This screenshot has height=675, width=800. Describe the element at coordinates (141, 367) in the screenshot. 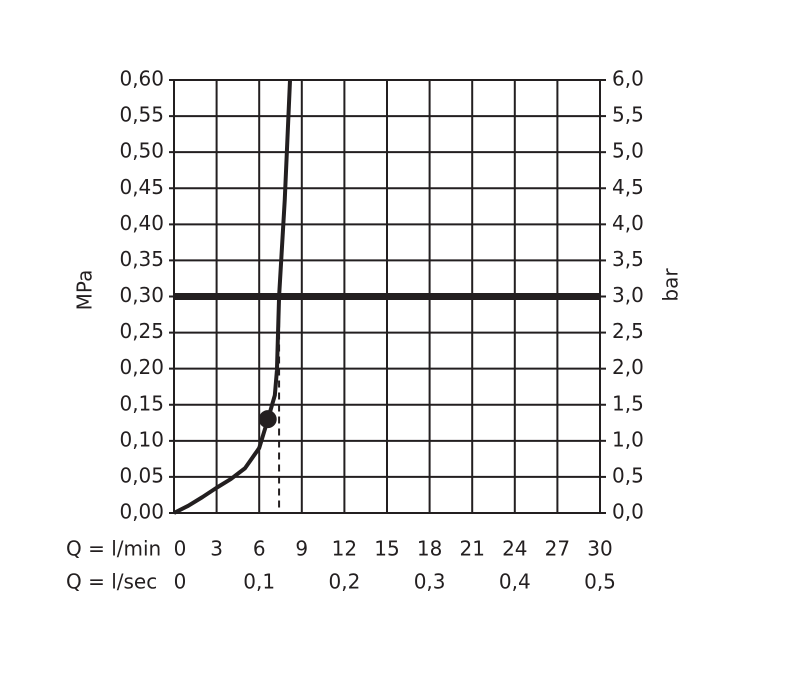

I see `y-tick-label: 0,20` at that location.